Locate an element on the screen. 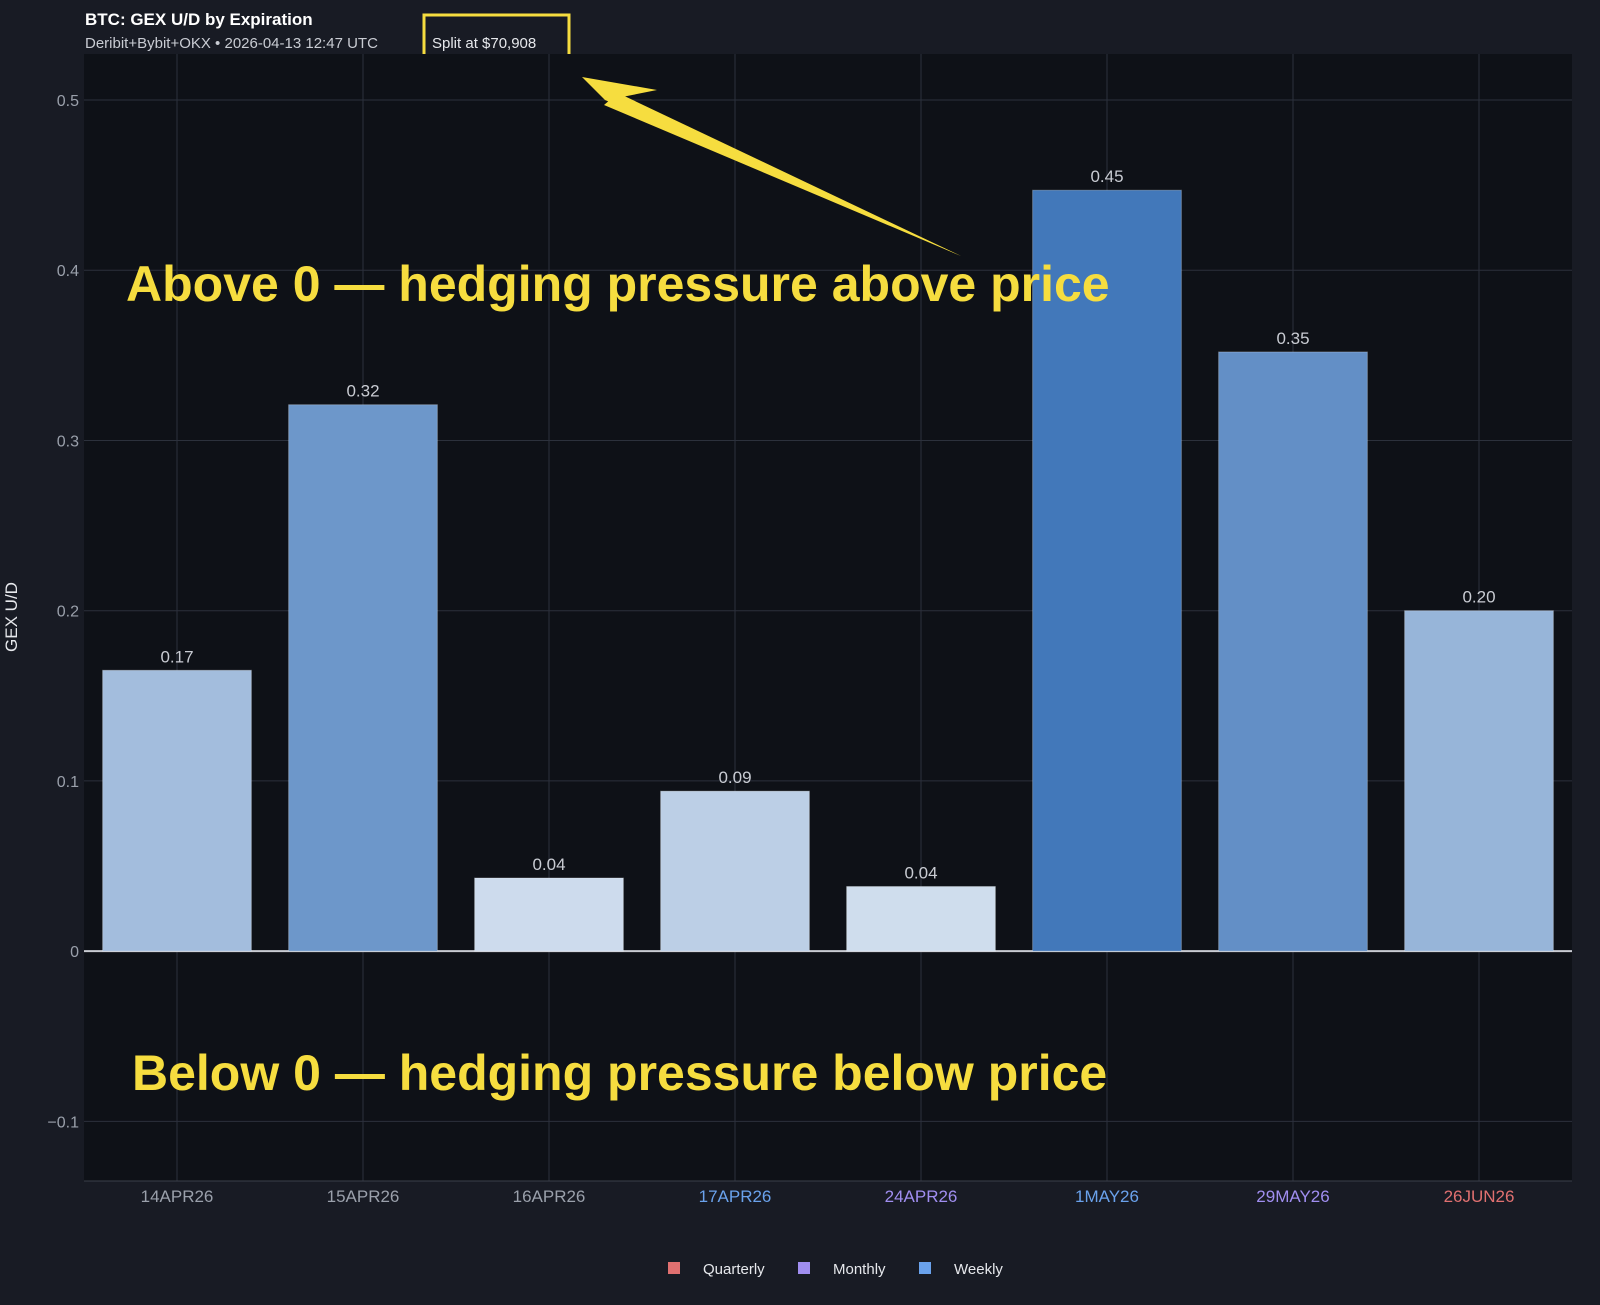 This screenshot has height=1305, width=1600. bar-16APR26 is located at coordinates (549, 914).